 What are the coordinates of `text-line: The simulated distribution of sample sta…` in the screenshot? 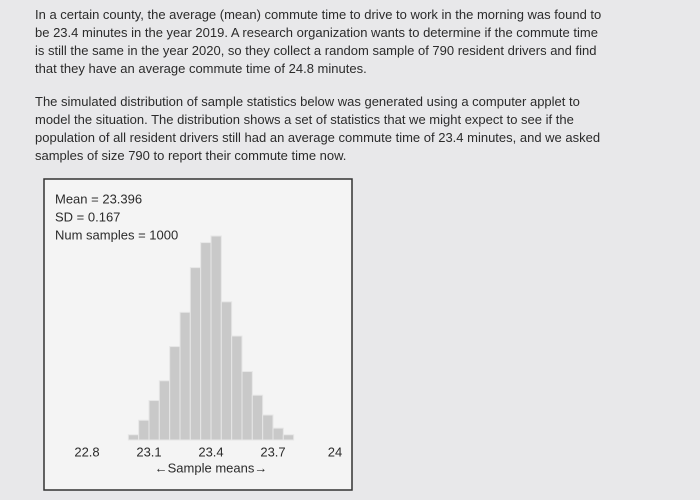 It's located at (307, 101).